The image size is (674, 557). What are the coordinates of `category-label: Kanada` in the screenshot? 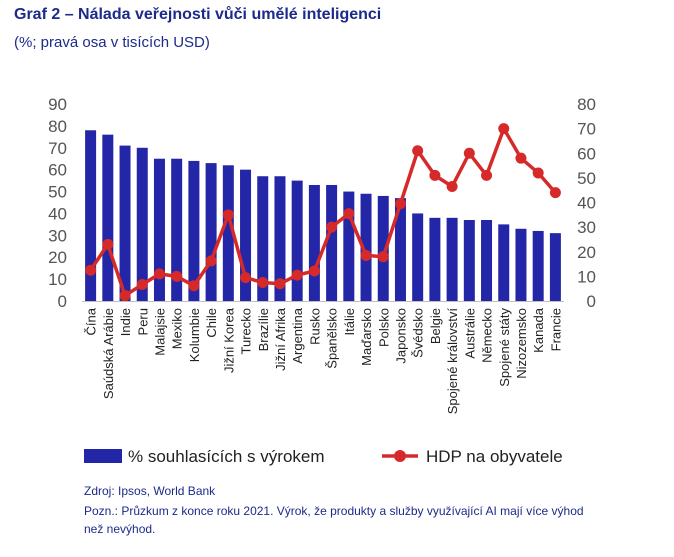 It's located at (538, 330).